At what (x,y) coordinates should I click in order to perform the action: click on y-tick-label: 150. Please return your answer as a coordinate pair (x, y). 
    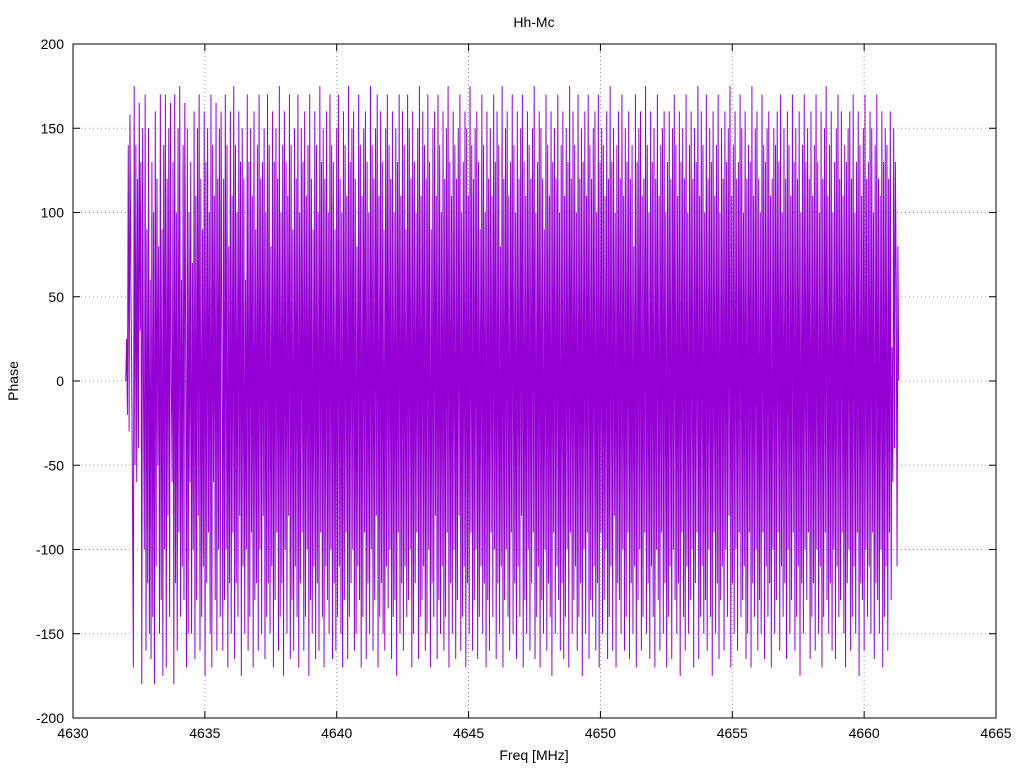
    Looking at the image, I should click on (53, 128).